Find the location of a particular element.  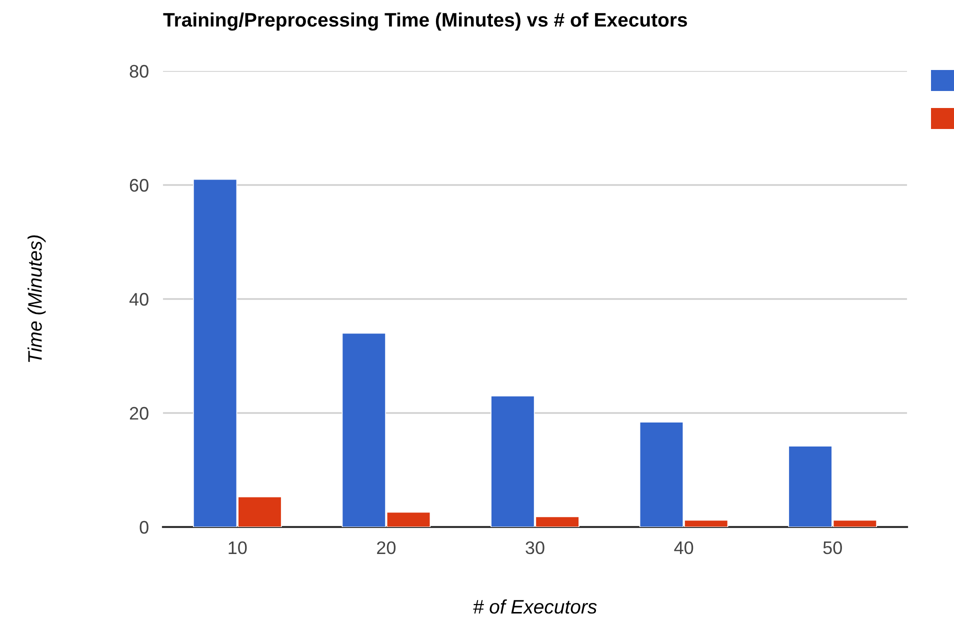

x-tick-label: 20 is located at coordinates (386, 547).